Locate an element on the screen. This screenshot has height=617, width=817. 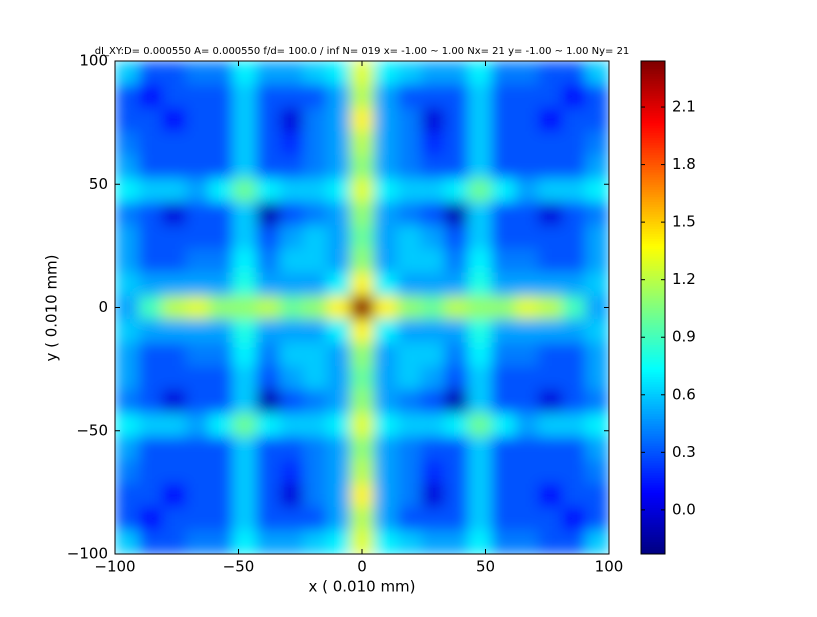
colorbar-tick-label: 2.1 is located at coordinates (684, 107).